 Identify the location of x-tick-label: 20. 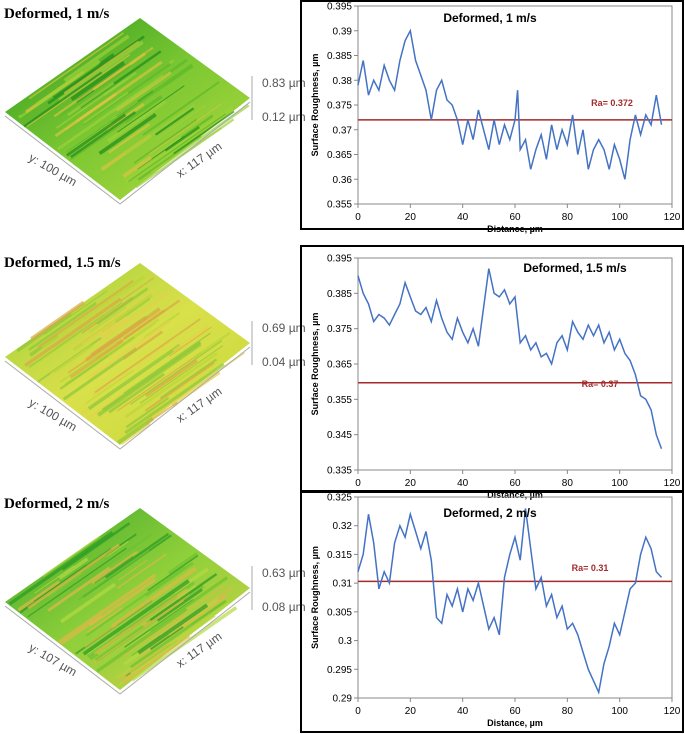
(411, 711).